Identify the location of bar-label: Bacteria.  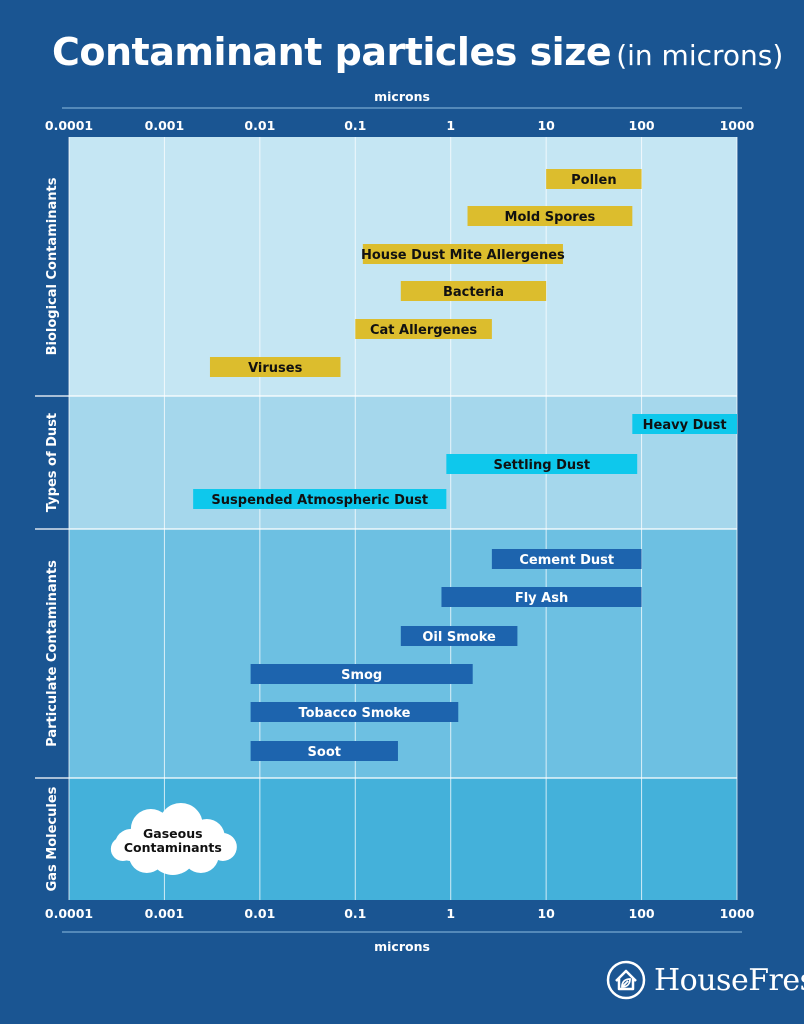
(473, 292).